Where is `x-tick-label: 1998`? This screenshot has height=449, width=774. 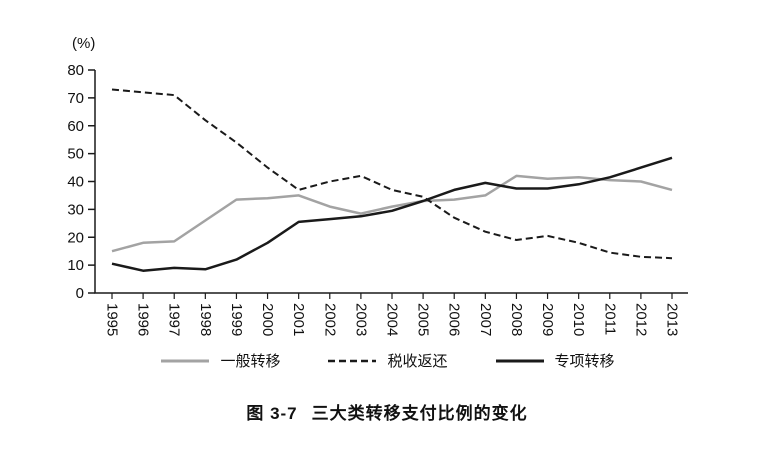 x-tick-label: 1998 is located at coordinates (205, 319).